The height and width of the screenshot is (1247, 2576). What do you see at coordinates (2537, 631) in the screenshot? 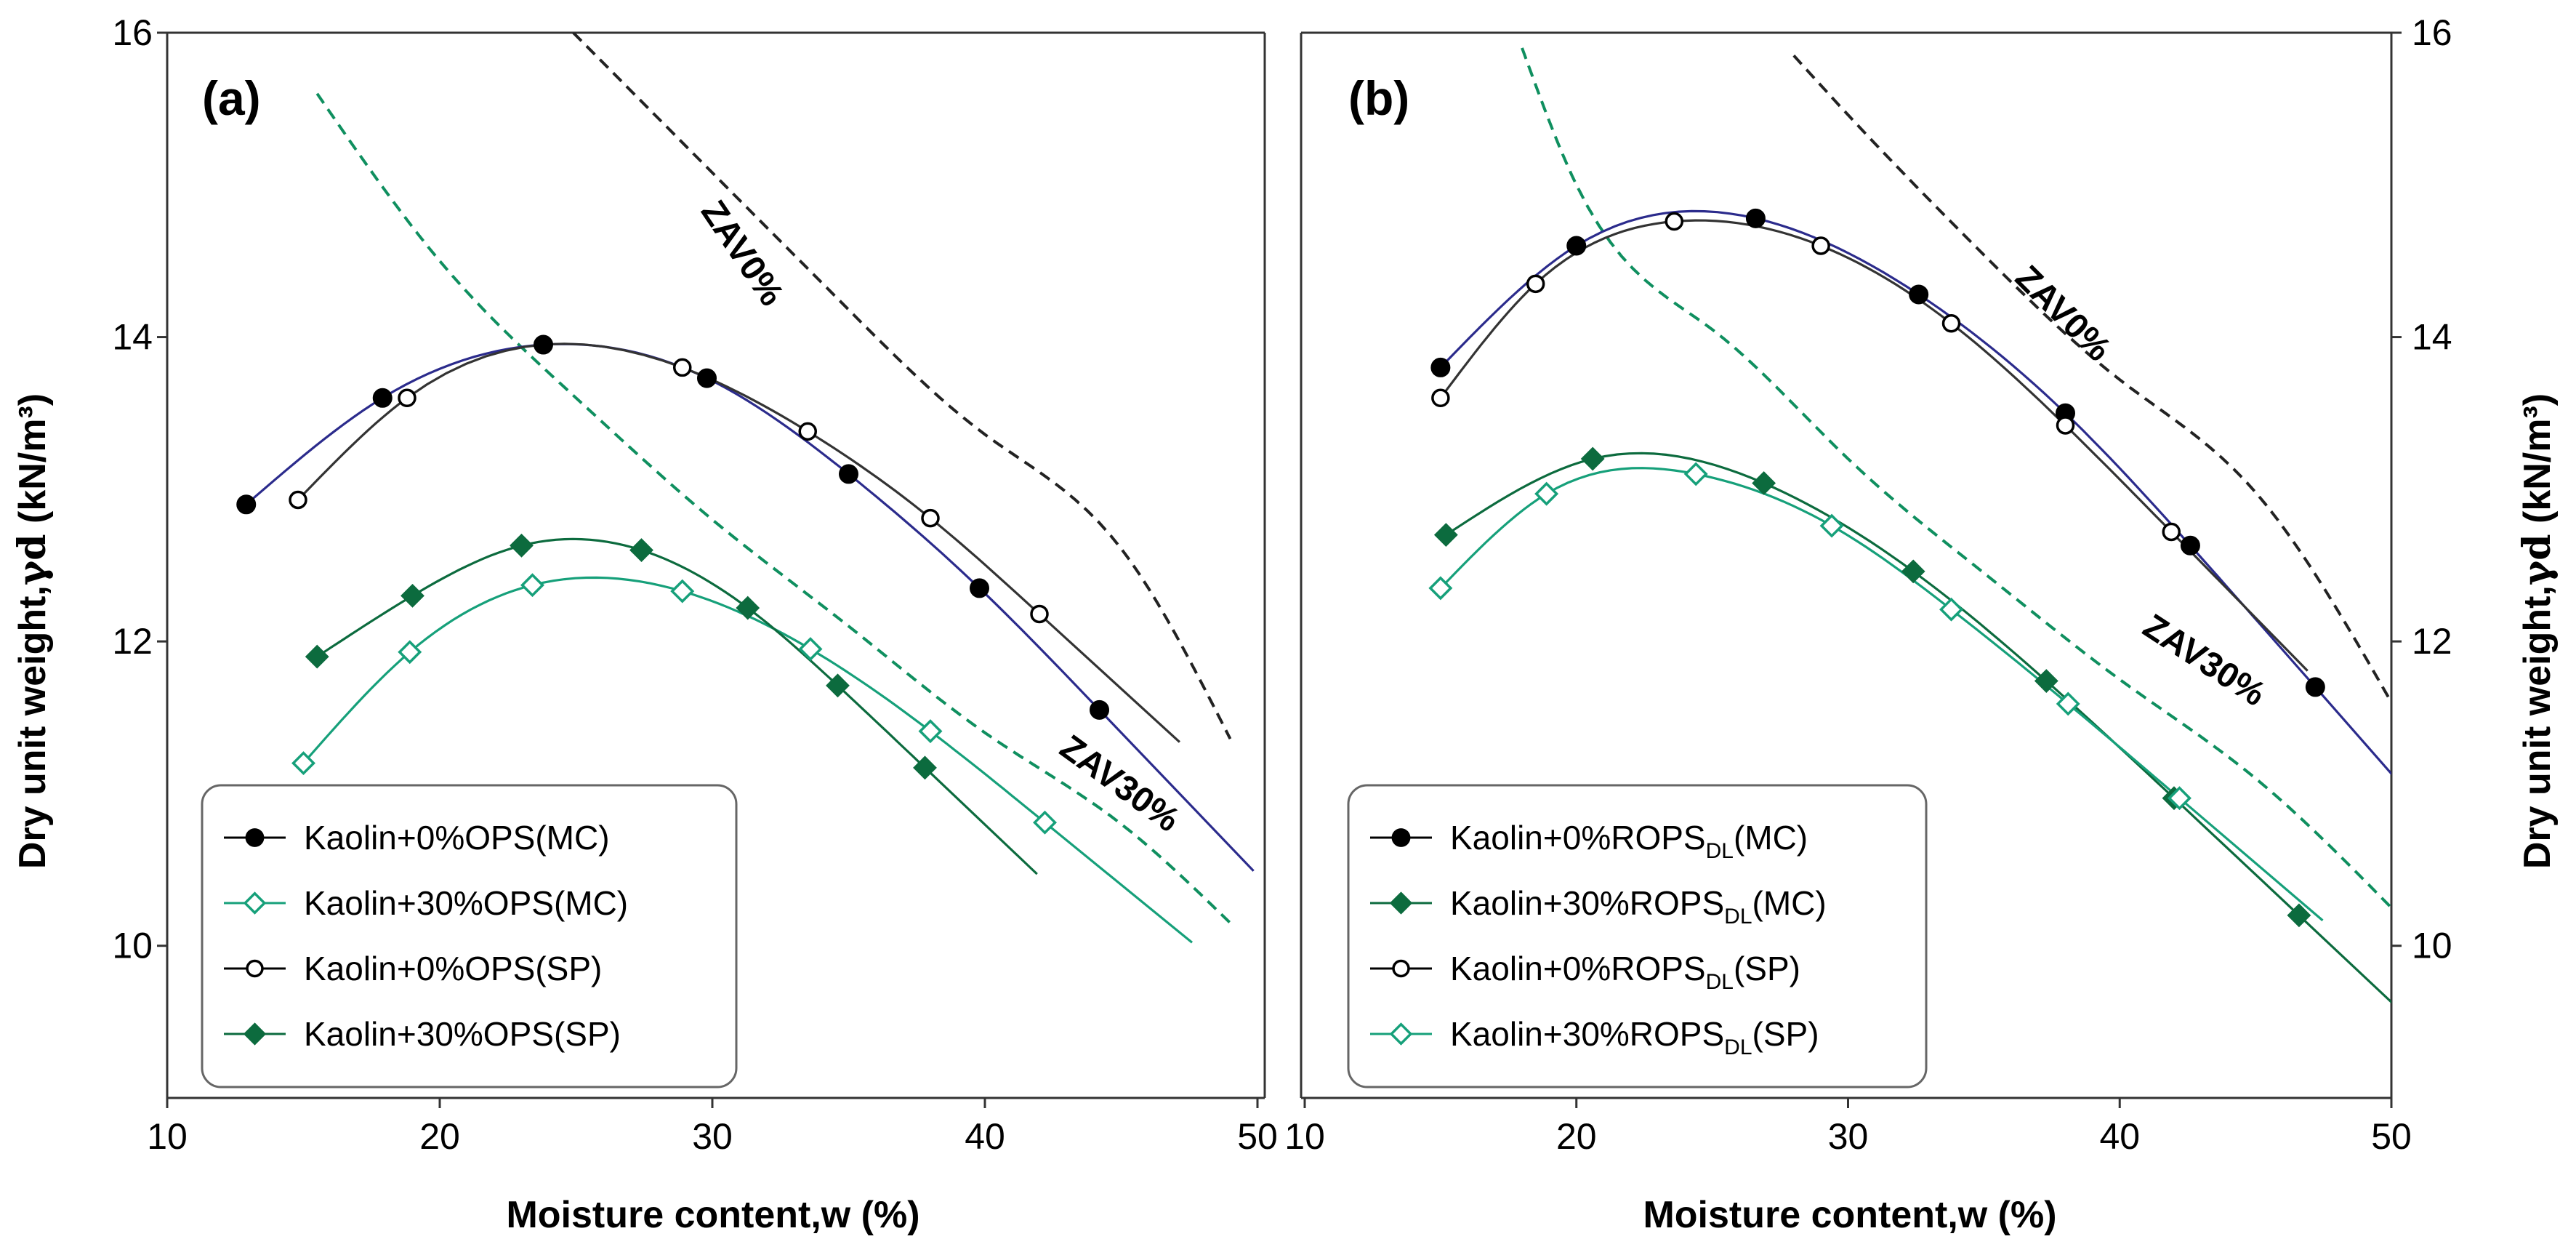
I see `panel-b-y-axis-title: Dry unit weight,γd (kN/m³)` at bounding box center [2537, 631].